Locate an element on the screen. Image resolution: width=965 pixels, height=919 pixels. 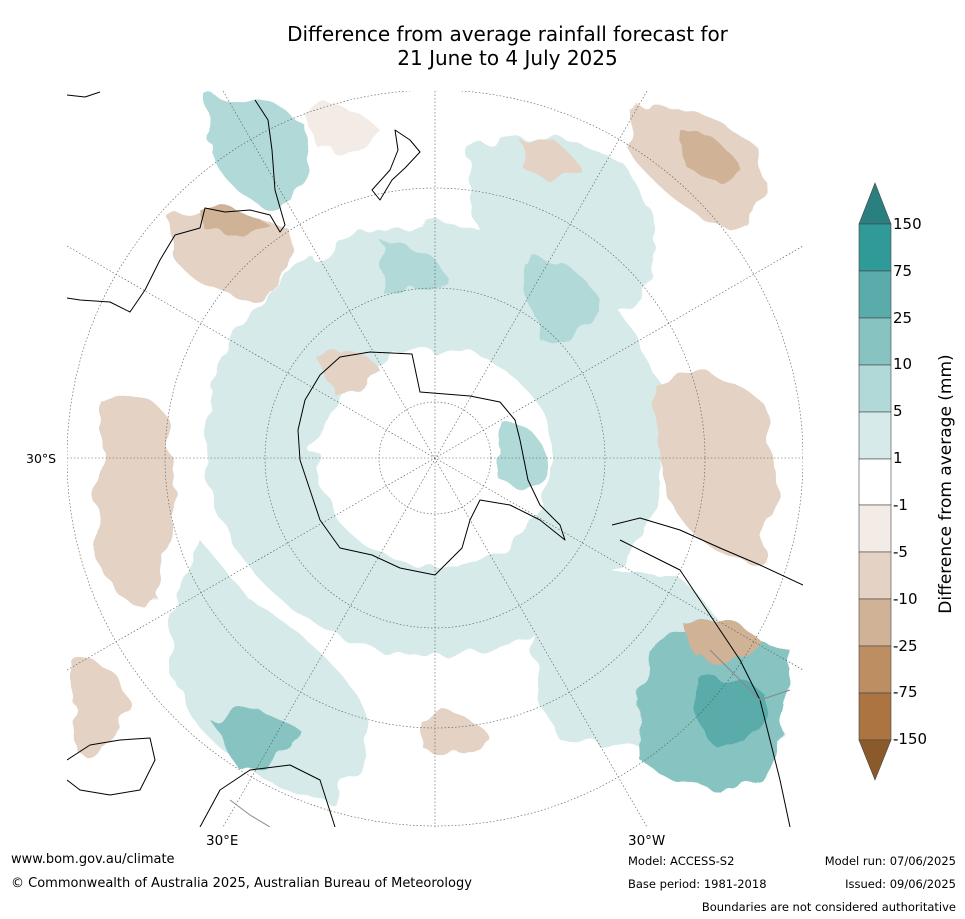
colorbar-band-m5-m10 is located at coordinates (875, 575).